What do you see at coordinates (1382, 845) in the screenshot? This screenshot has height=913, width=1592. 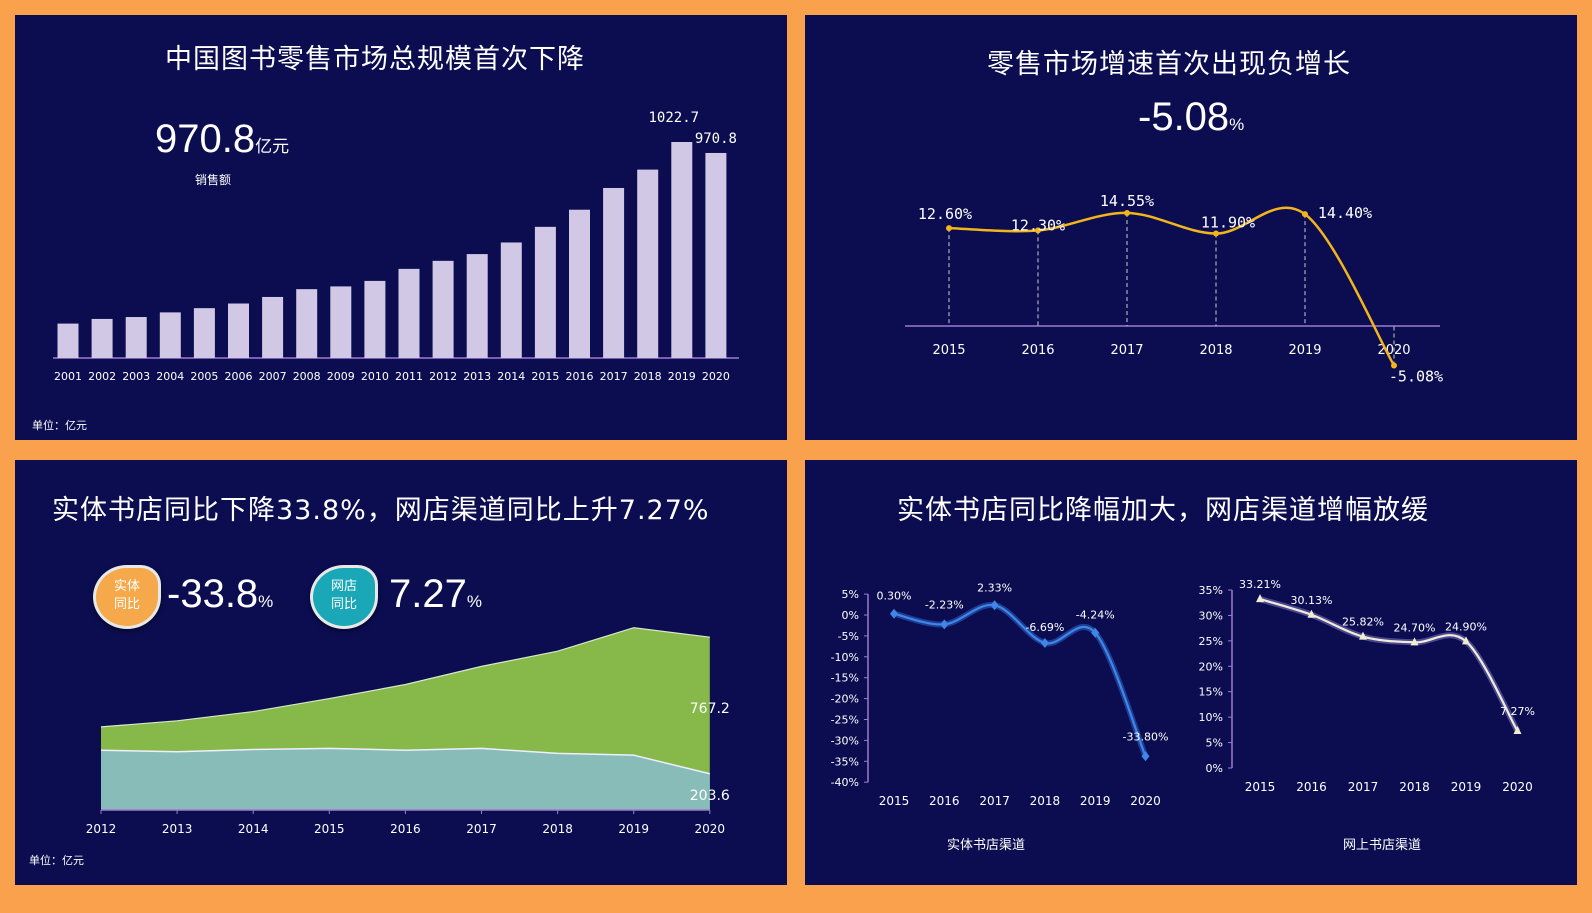 I see `x-label-online: 网上书店渠道` at bounding box center [1382, 845].